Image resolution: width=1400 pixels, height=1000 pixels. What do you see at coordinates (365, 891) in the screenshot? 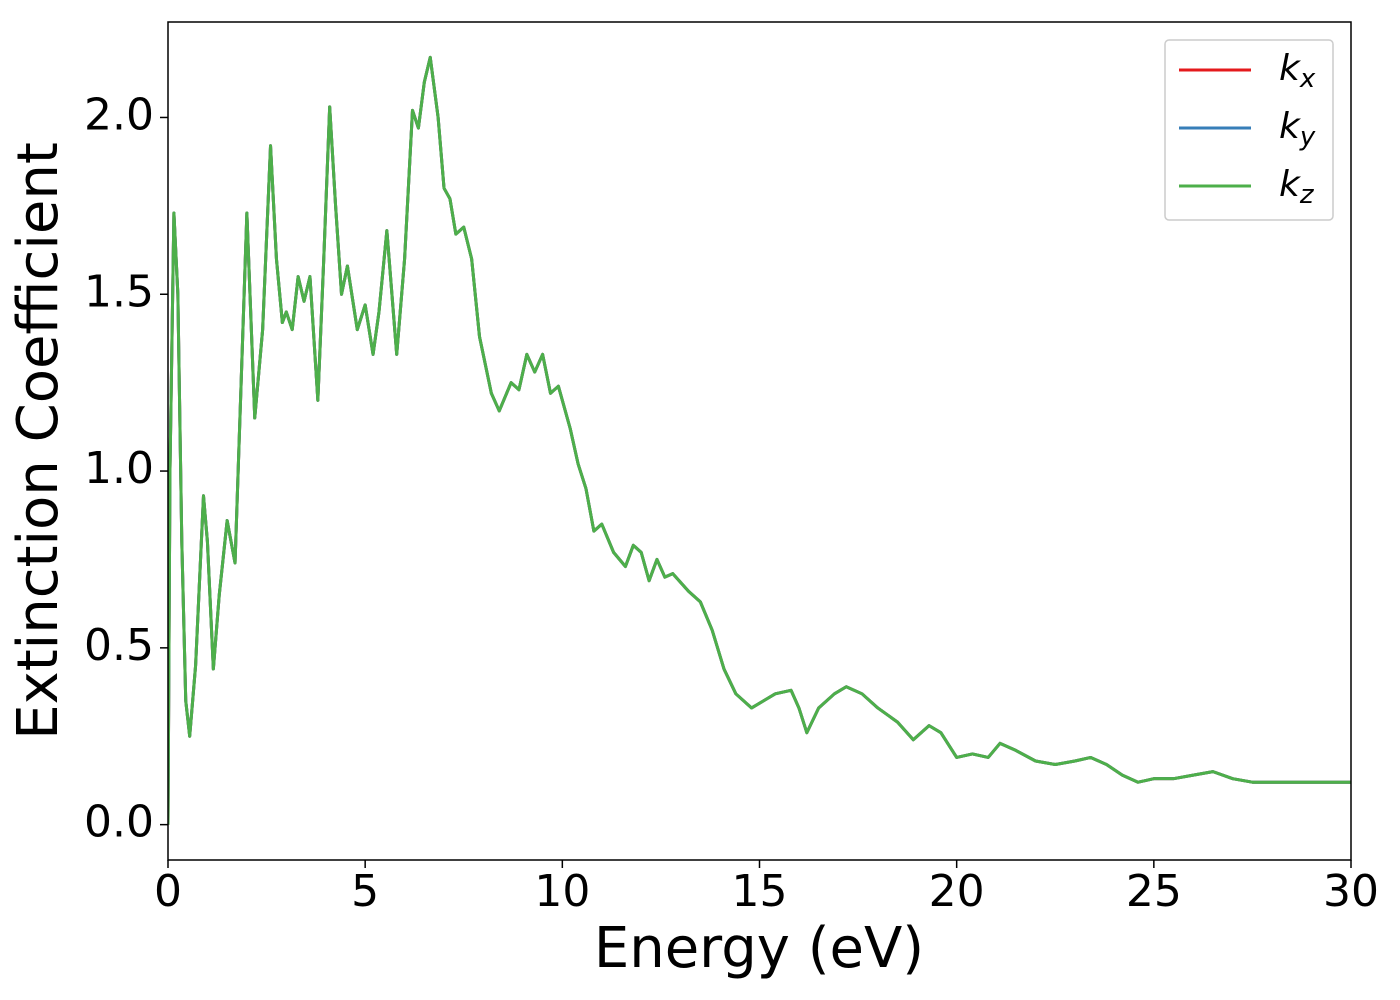
I see `x-tick-label: 5` at bounding box center [365, 891].